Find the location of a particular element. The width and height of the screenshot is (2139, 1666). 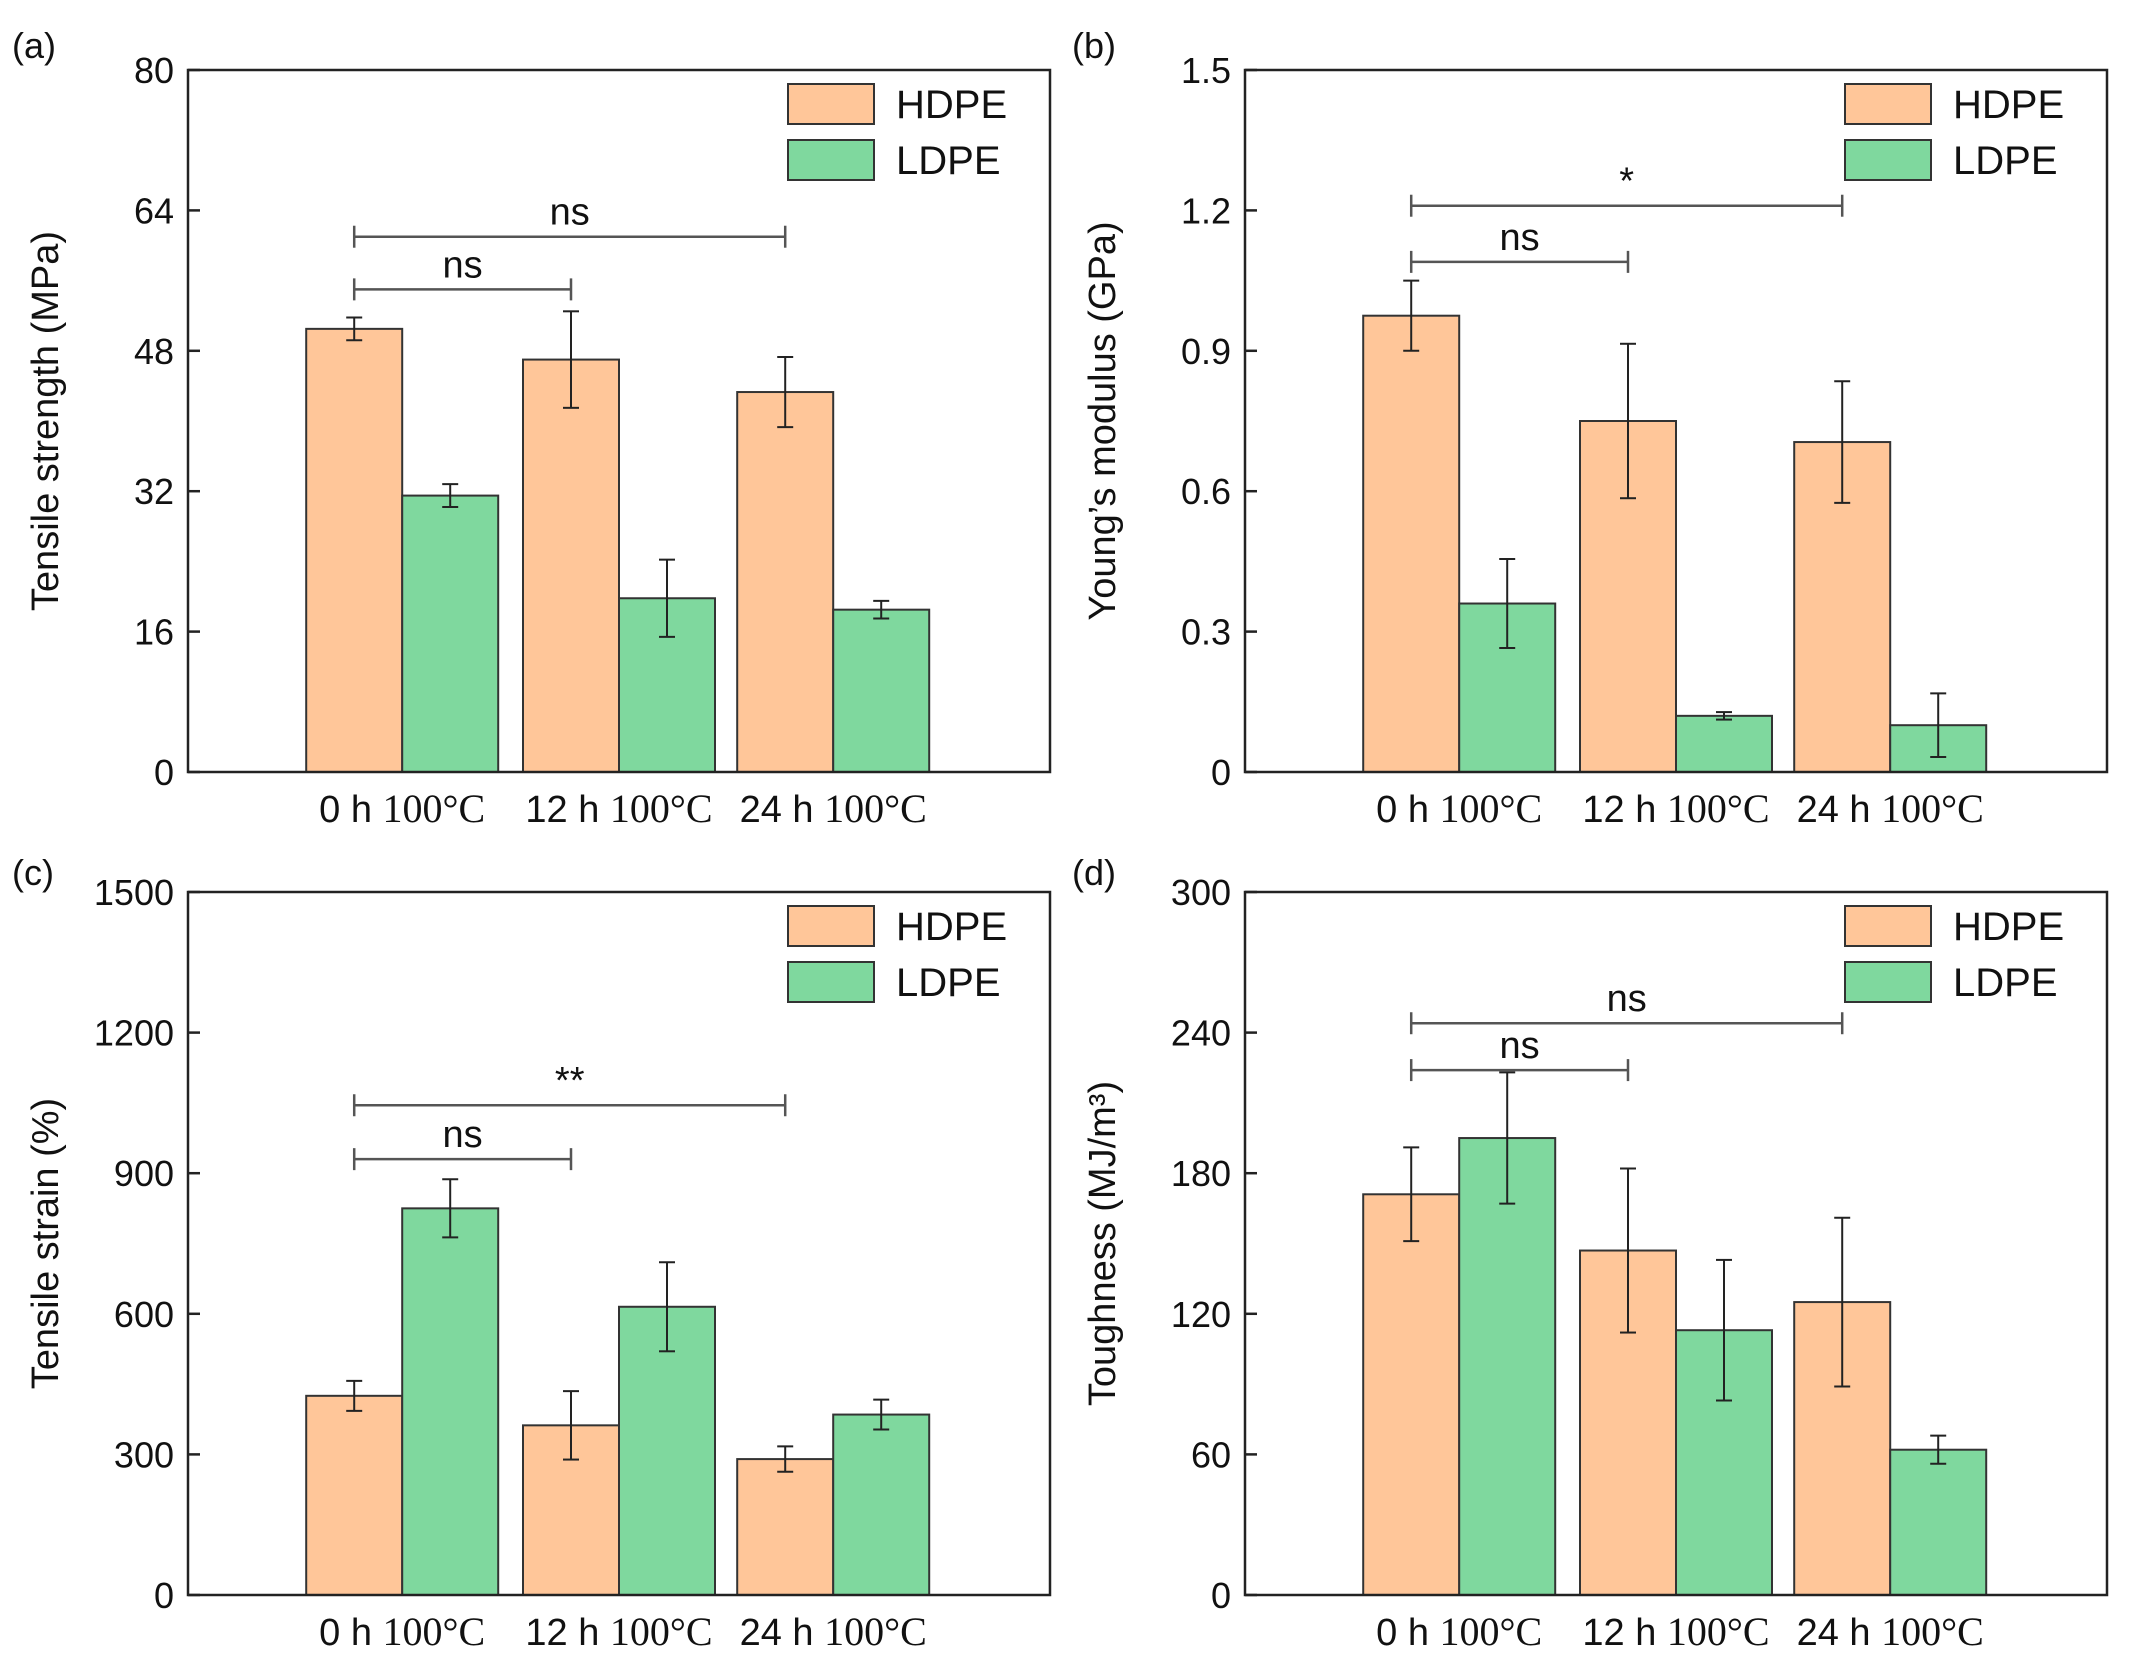

panel-label: (a) is located at coordinates (34, 45).